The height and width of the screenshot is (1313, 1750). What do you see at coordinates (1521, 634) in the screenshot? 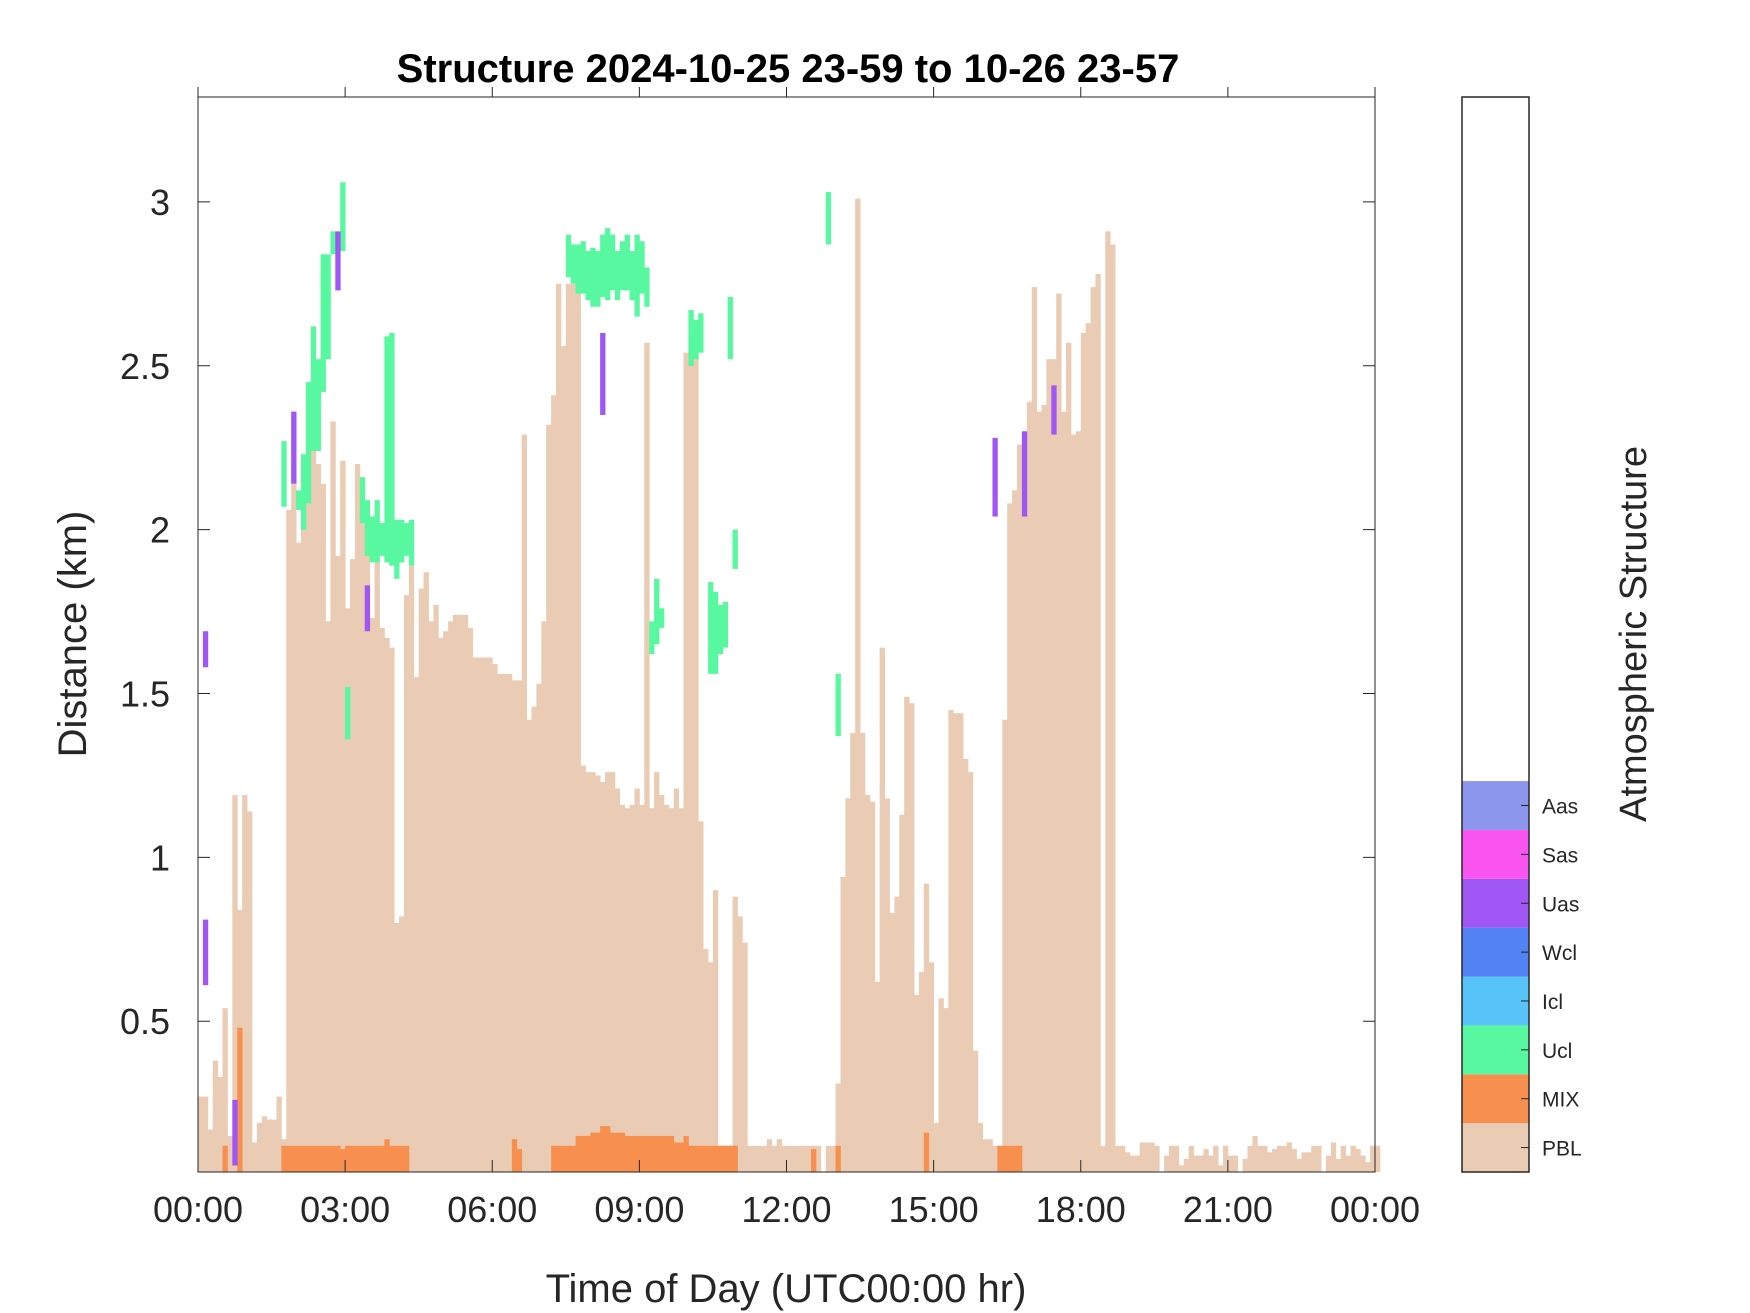
I see `colorbar: PBL MIX Ucl Icl Wcl Uas Sas Aas` at bounding box center [1521, 634].